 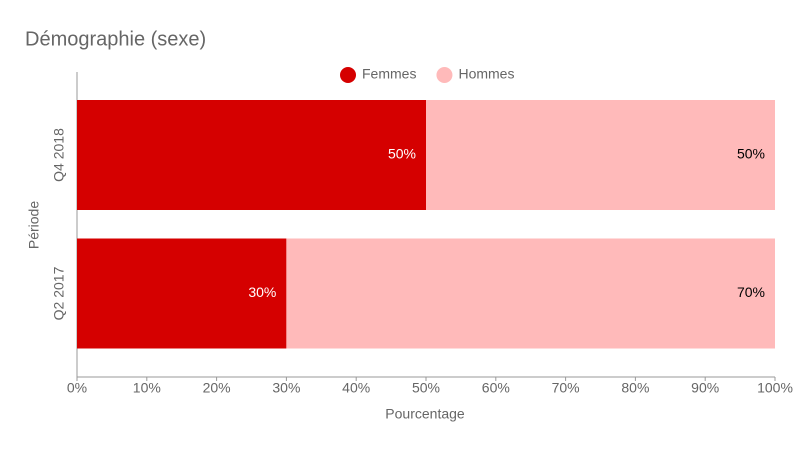 What do you see at coordinates (635, 388) in the screenshot?
I see `x-tick-label: 80%` at bounding box center [635, 388].